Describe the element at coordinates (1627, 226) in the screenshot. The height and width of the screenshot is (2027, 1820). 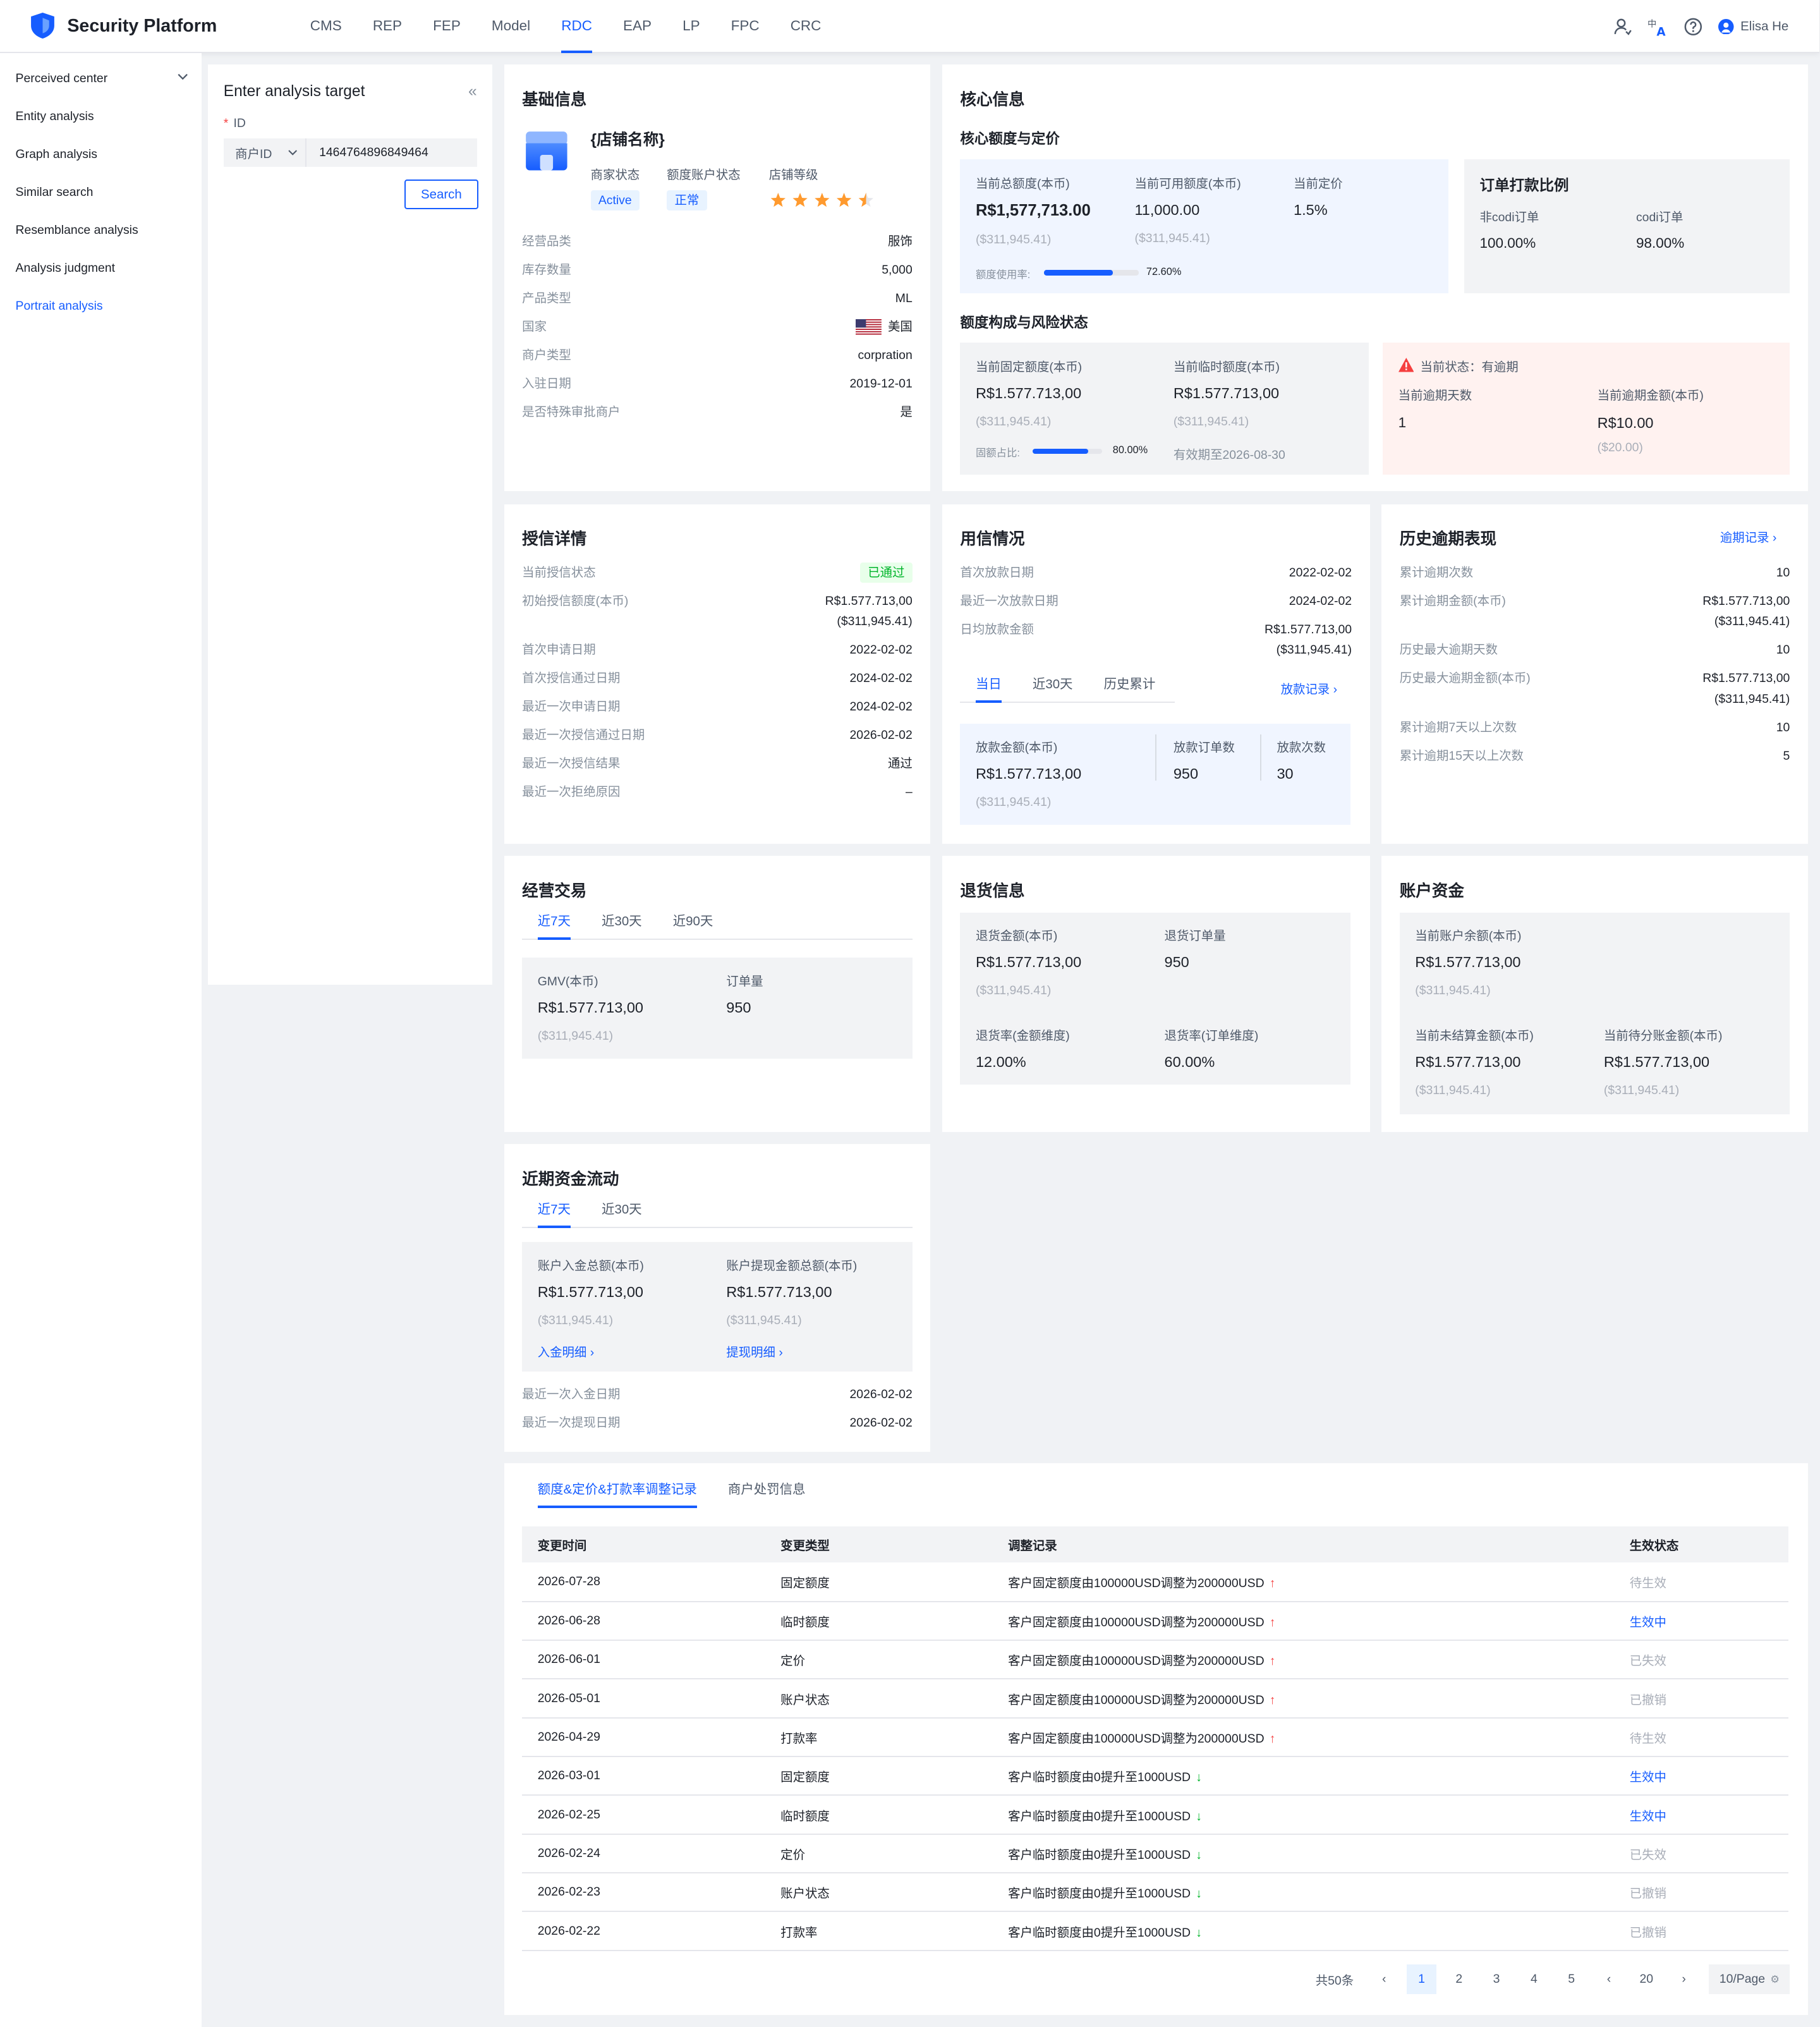
I see `order-payment-ratio-box: 订单打款比例 非codi订单 100.00% codi订单 98.00%` at that location.